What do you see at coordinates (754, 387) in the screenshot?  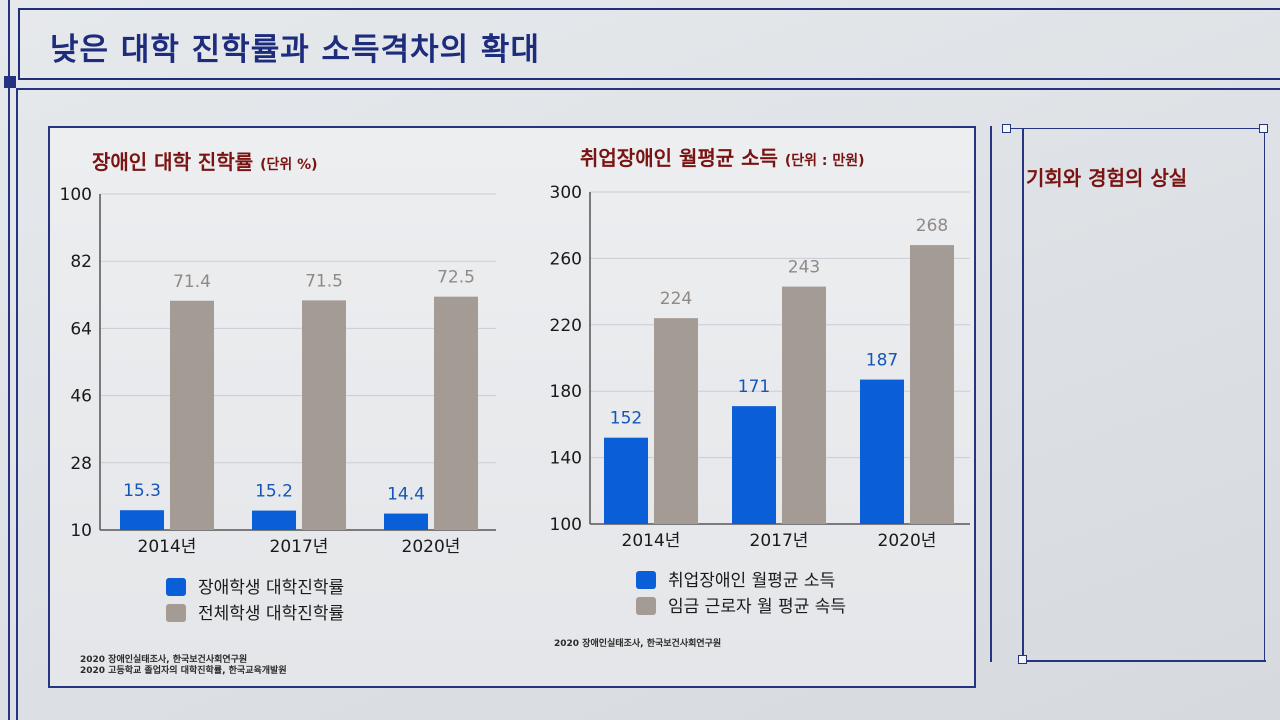 I see `chart-2-data-label: 171` at bounding box center [754, 387].